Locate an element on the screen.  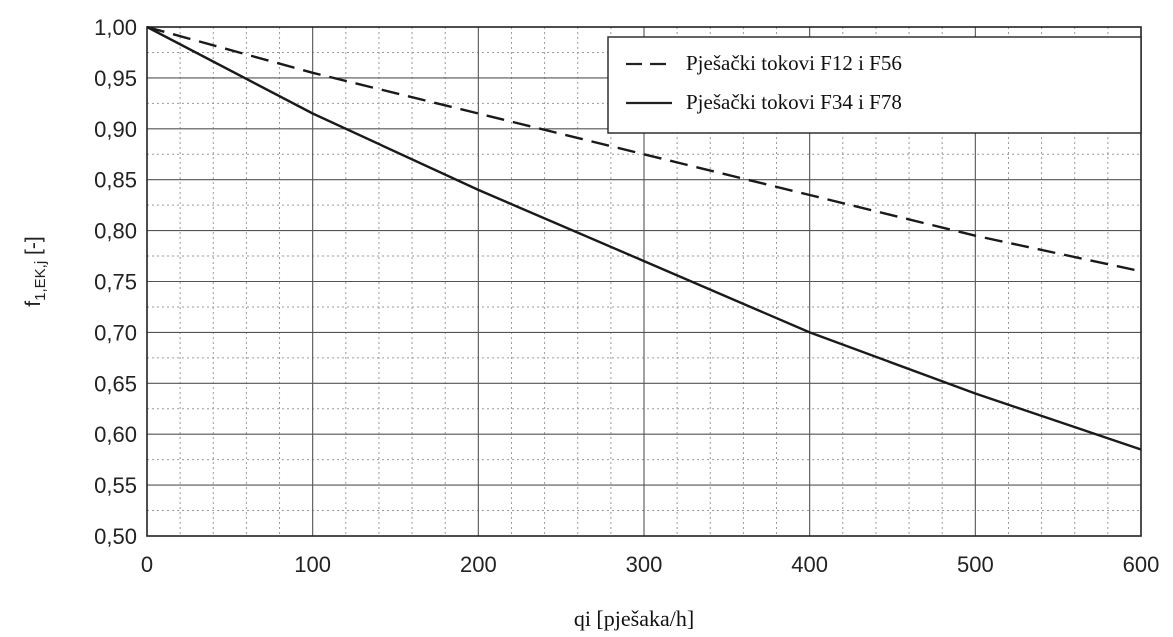
y-tick-label: 0,70 is located at coordinates (115, 332).